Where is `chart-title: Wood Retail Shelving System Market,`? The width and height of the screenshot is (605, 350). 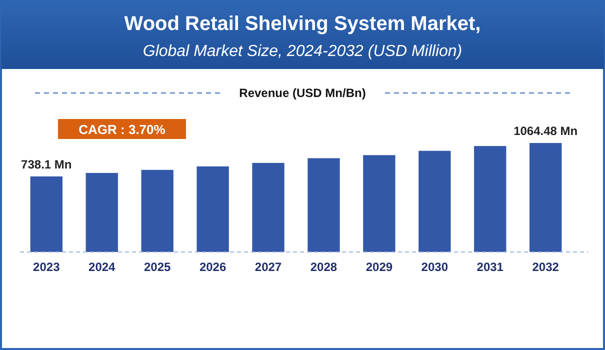
chart-title: Wood Retail Shelving System Market, is located at coordinates (302, 24).